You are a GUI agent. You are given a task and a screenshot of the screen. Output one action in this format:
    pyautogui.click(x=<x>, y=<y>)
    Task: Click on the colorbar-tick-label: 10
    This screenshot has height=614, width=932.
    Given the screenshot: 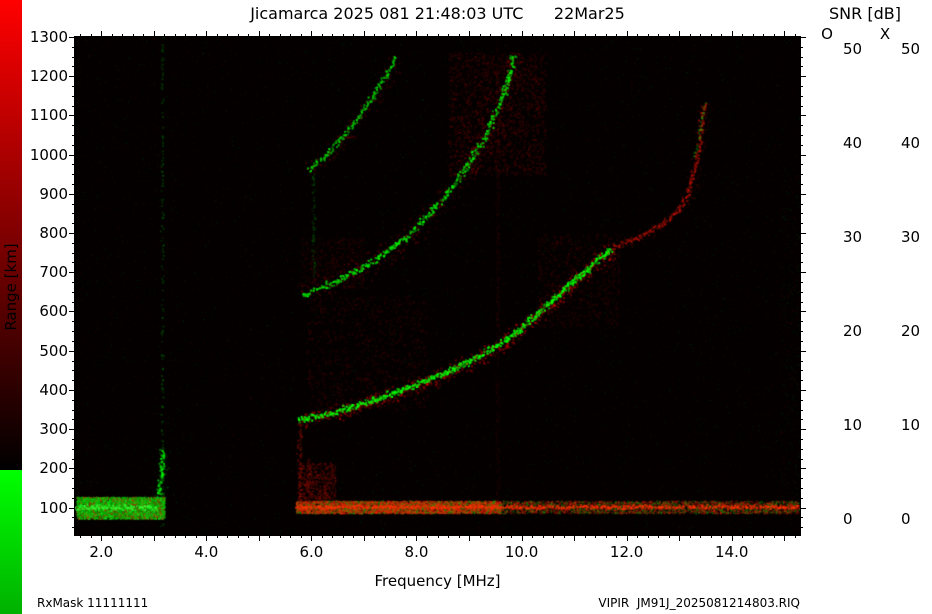 What is the action you would take?
    pyautogui.click(x=911, y=425)
    